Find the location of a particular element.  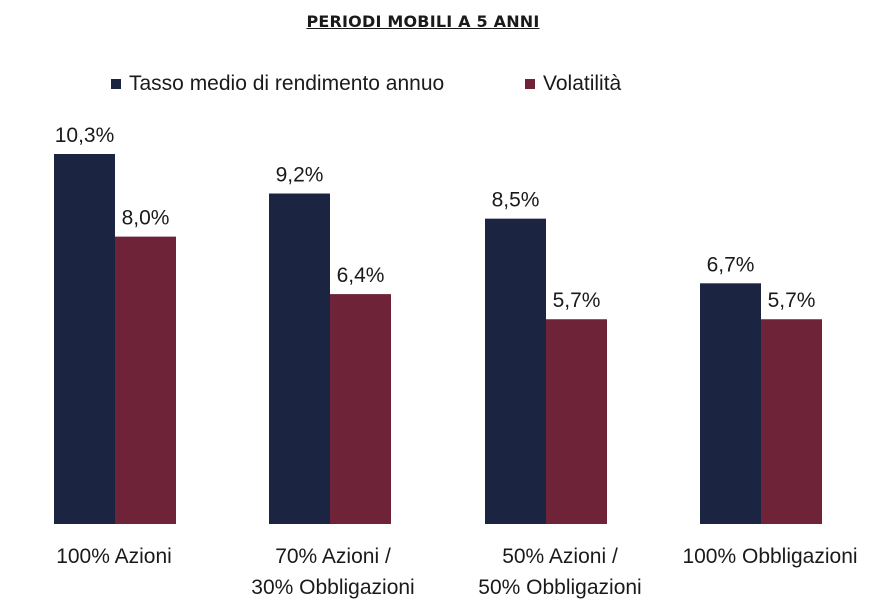

data-label-volatilita-0: 8,0% is located at coordinates (146, 218).